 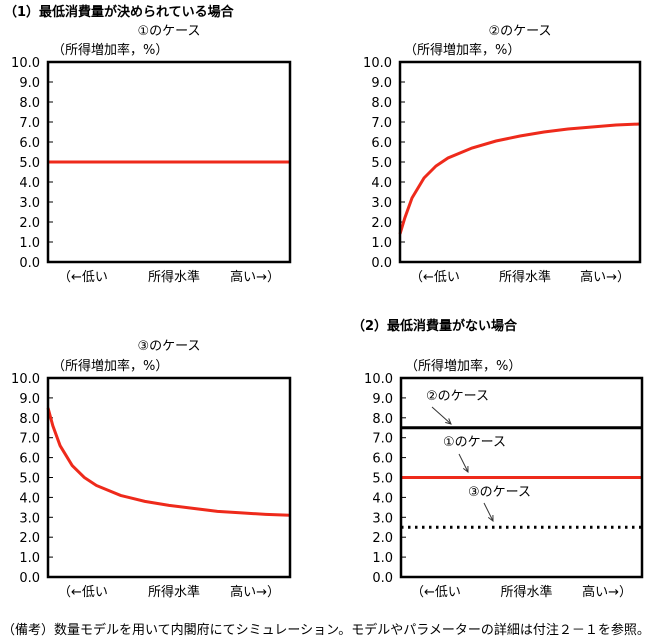 I want to click on series-annotation: ③のケース, so click(x=499, y=492).